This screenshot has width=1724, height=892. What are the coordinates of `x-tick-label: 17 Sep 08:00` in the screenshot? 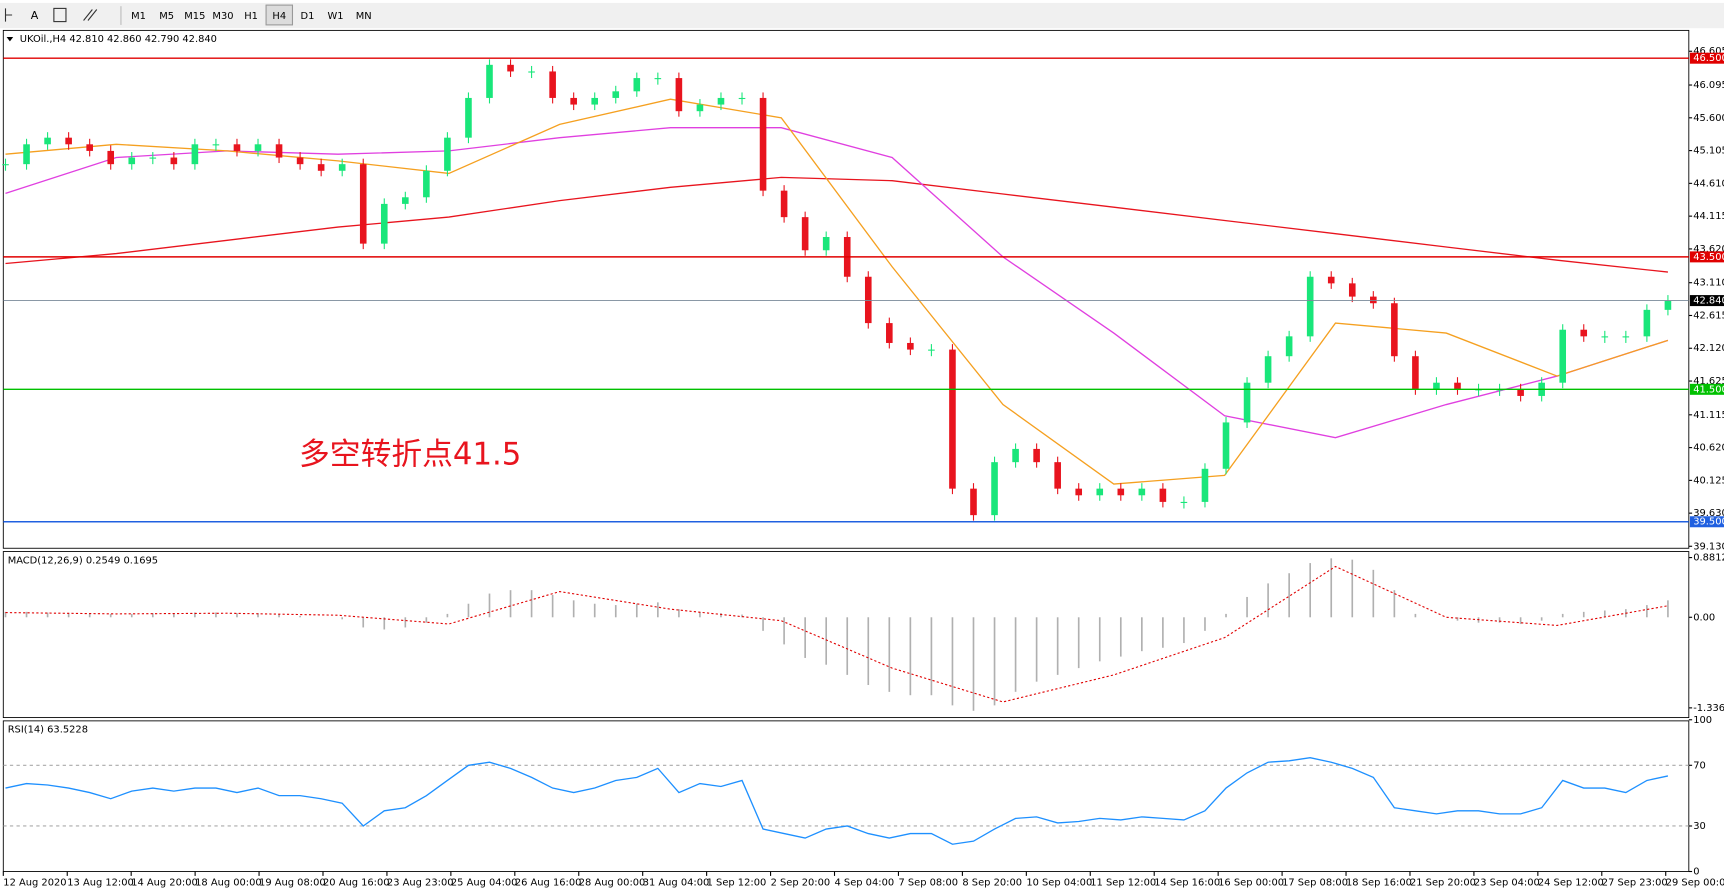 It's located at (1315, 882).